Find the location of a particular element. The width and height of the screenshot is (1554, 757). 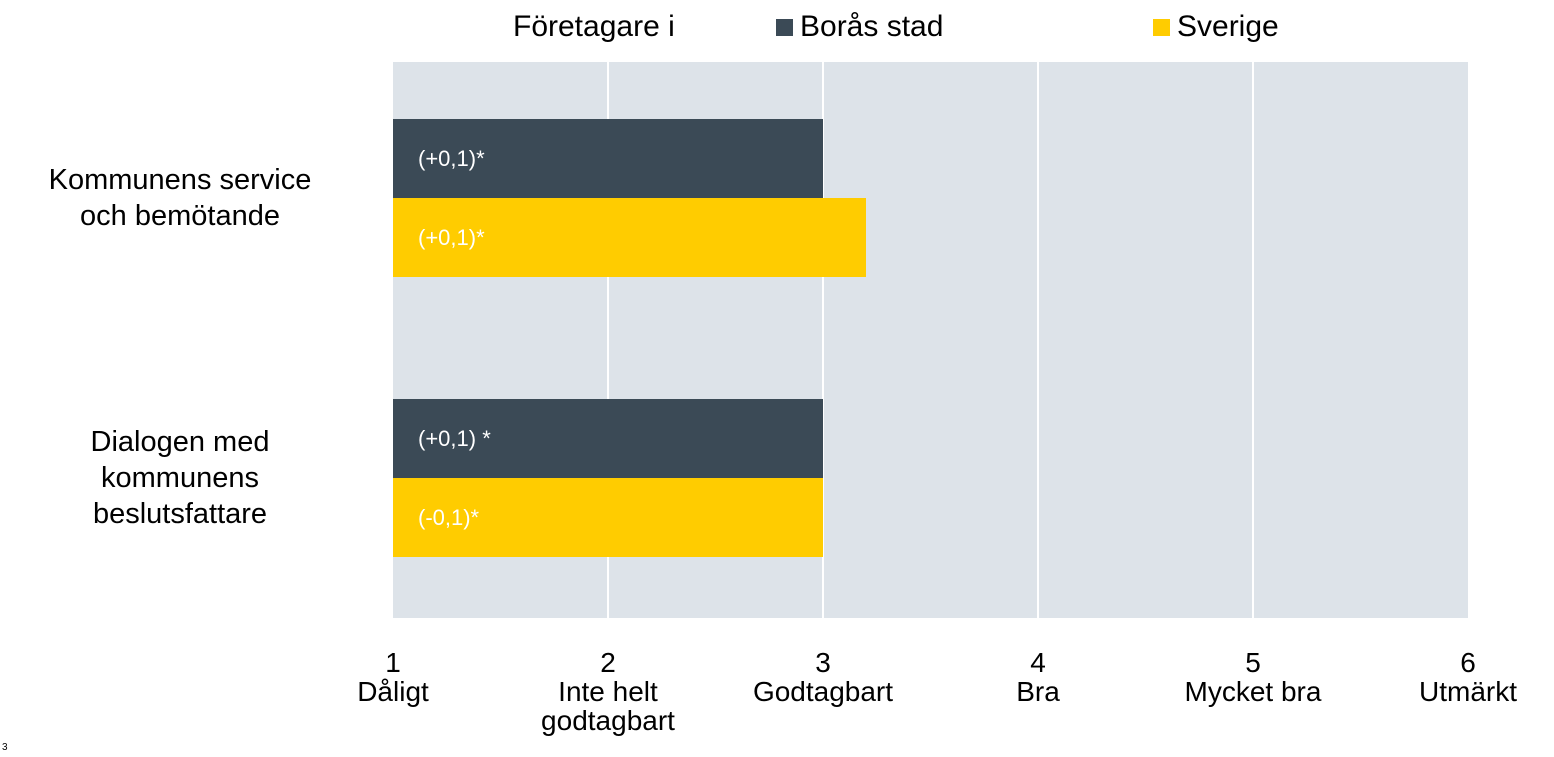

x-tick-label: 1 Dåligt is located at coordinates (393, 677).